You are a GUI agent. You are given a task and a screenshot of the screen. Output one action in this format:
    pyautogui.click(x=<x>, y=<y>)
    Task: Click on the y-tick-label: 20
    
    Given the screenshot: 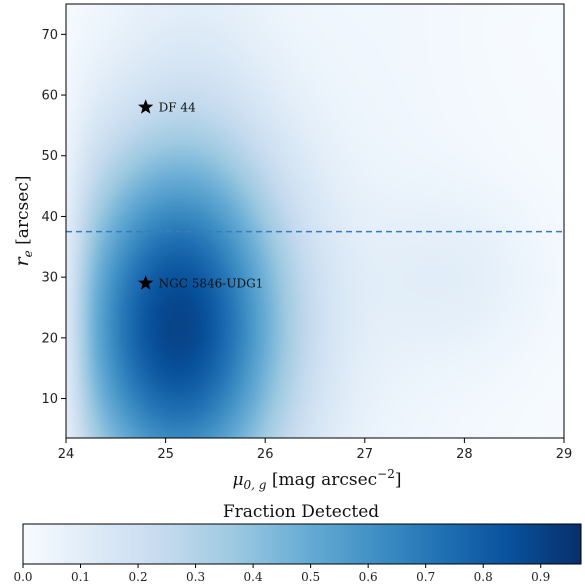 What is the action you would take?
    pyautogui.click(x=49, y=338)
    